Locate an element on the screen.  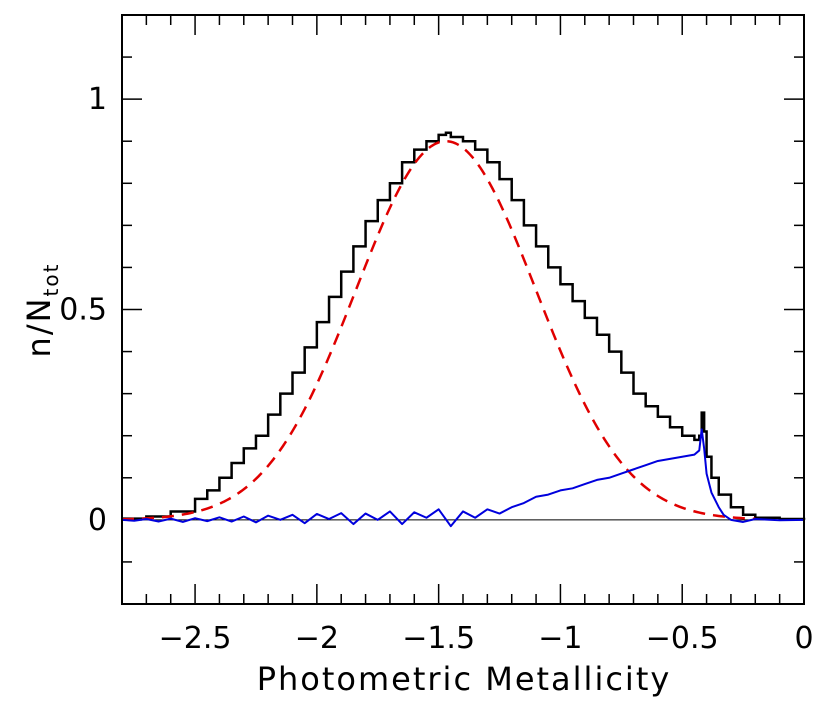
x-tick-label: −2.5 is located at coordinates (195, 638).